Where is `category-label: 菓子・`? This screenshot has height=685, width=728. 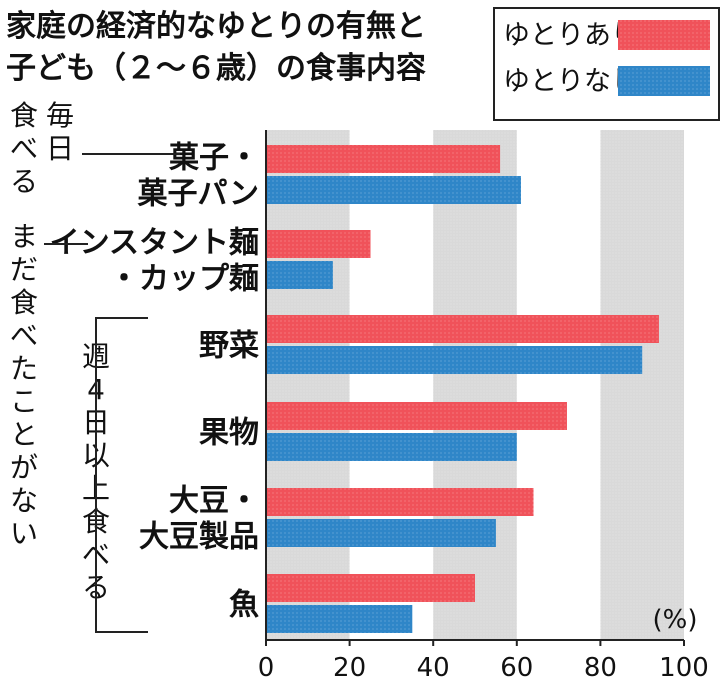 category-label: 菓子・ is located at coordinates (213, 158).